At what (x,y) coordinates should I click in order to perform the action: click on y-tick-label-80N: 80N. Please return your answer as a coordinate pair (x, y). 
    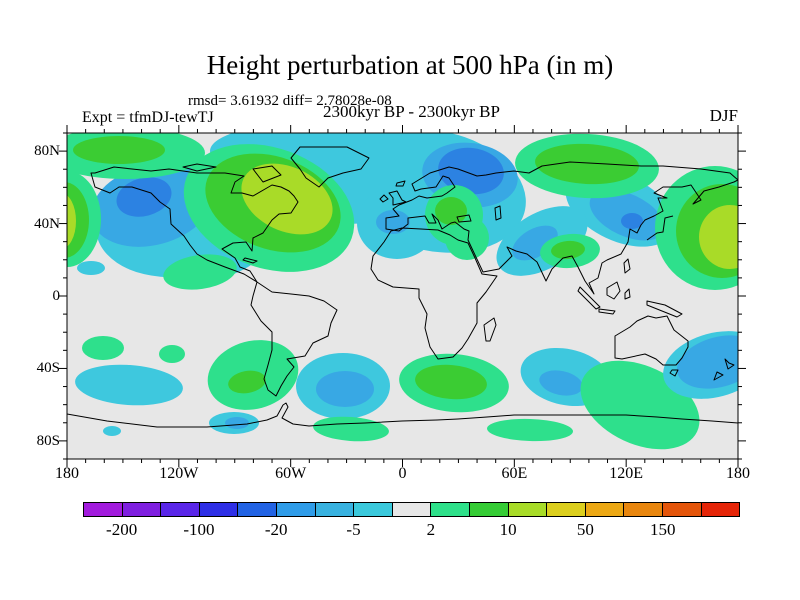
    Looking at the image, I should click on (47, 151).